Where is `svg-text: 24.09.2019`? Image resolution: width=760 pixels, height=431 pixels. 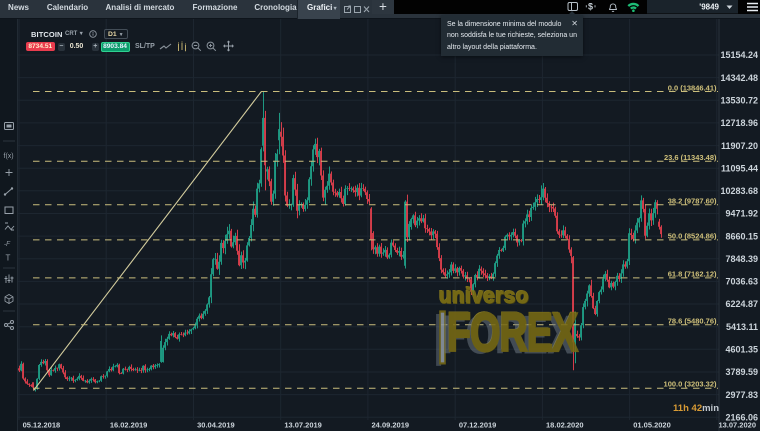
svg-text: 24.09.2019 is located at coordinates (391, 425).